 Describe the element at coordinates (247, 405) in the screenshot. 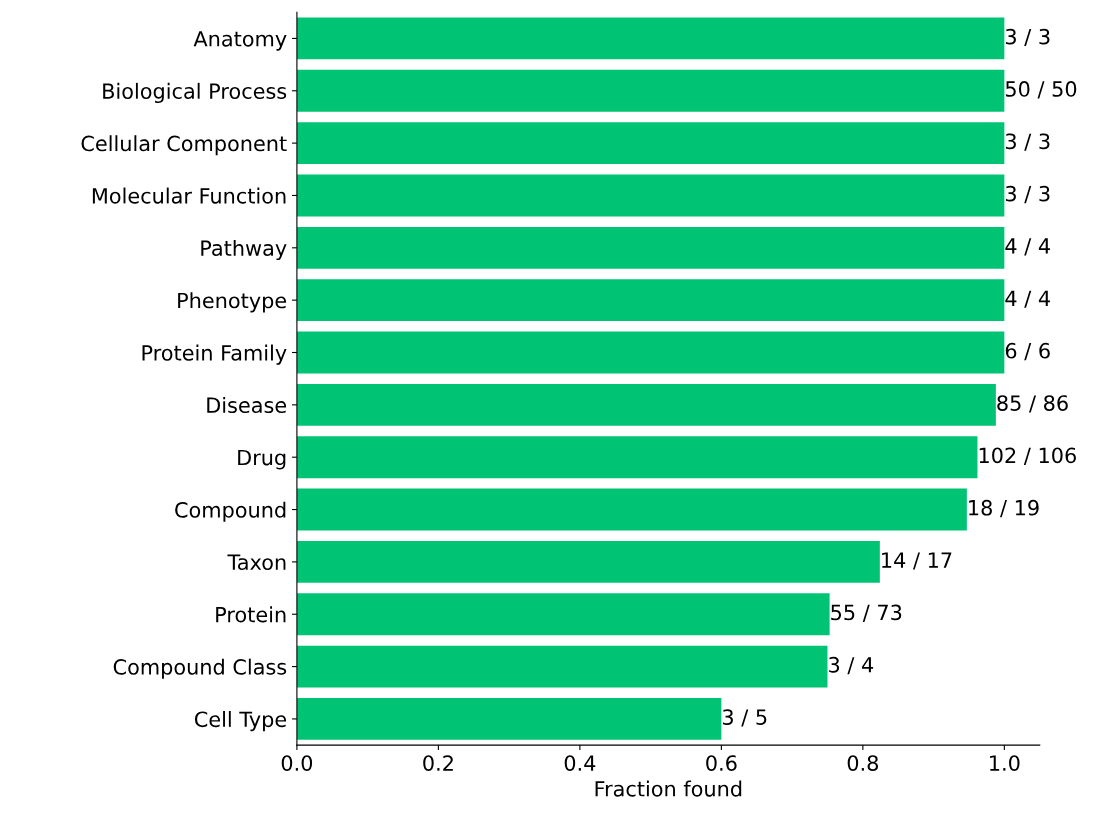

I see `y-tick-label: Disease` at that location.